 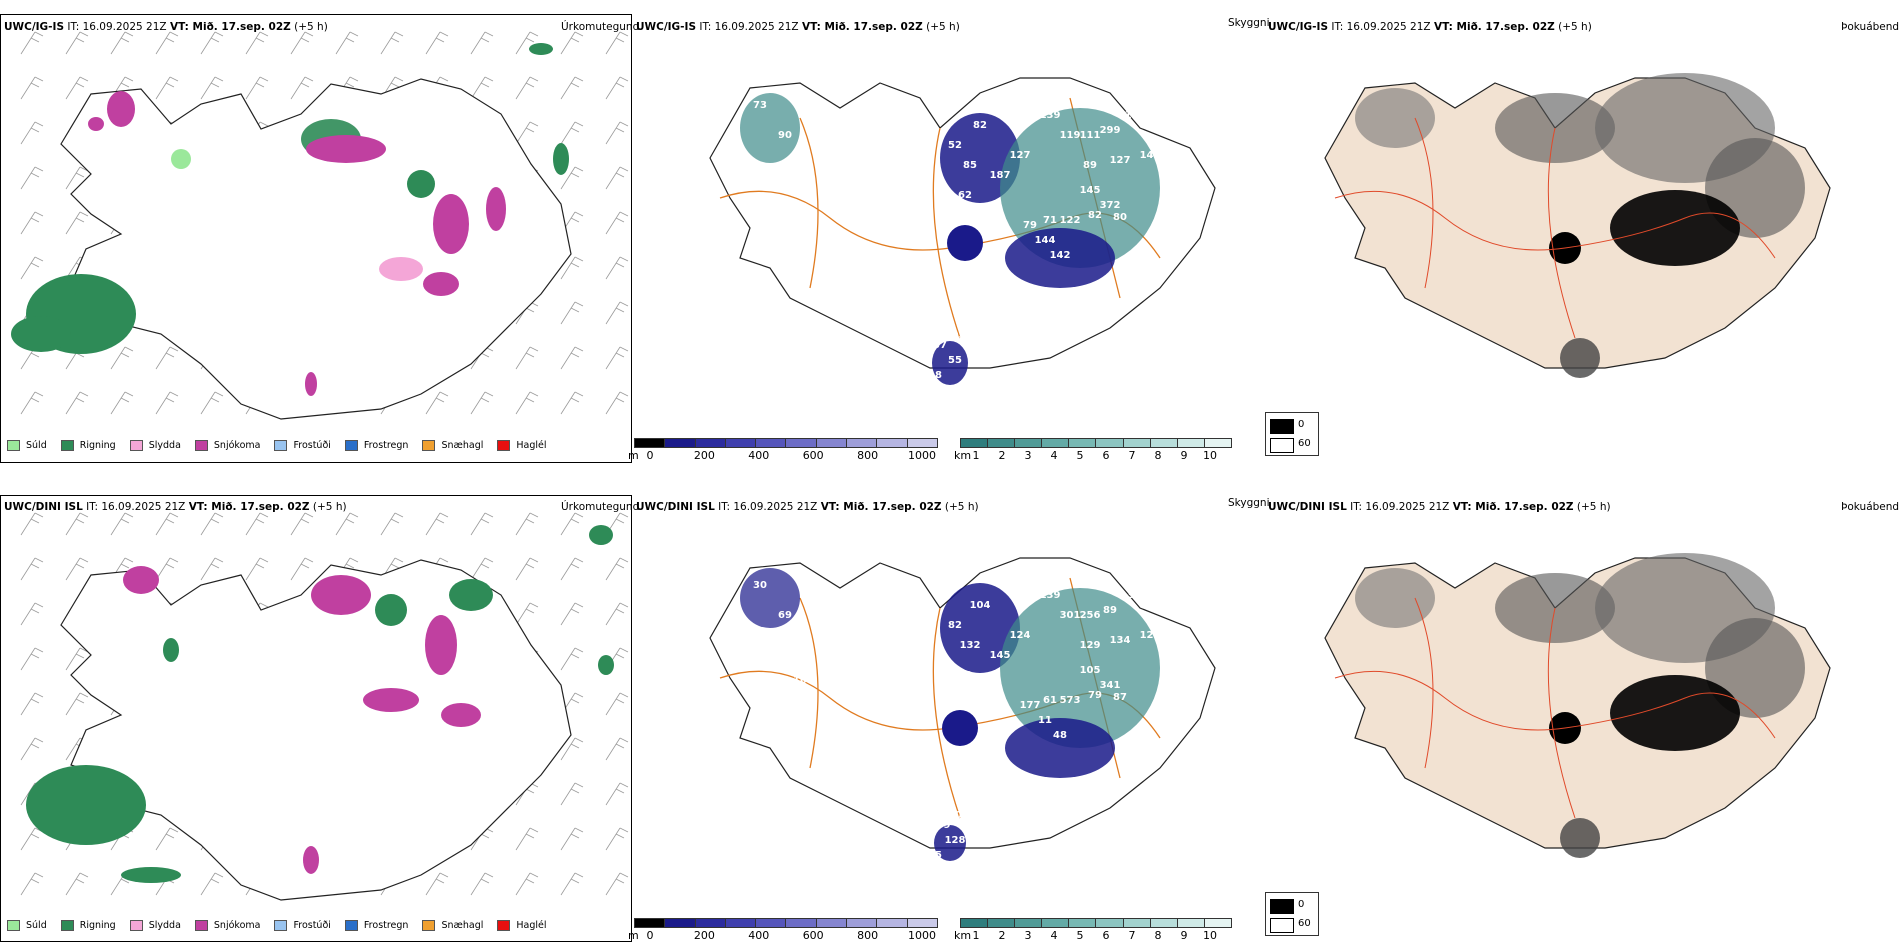 I want to click on legend-label: Haglél, so click(x=531, y=925).